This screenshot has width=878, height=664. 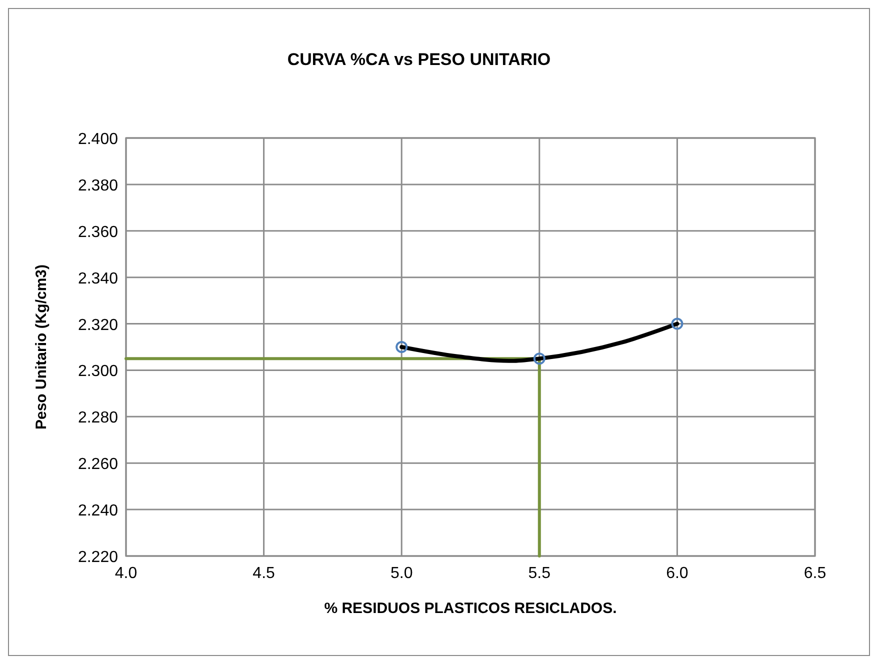 What do you see at coordinates (98, 371) in the screenshot?
I see `y-tick-label: 2.300` at bounding box center [98, 371].